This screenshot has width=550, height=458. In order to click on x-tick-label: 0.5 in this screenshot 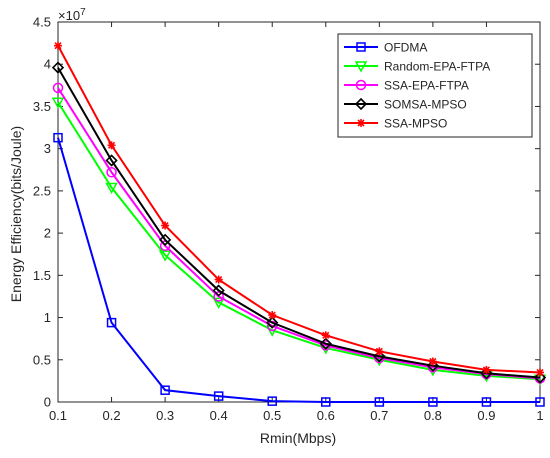, I will do `click(272, 415)`.